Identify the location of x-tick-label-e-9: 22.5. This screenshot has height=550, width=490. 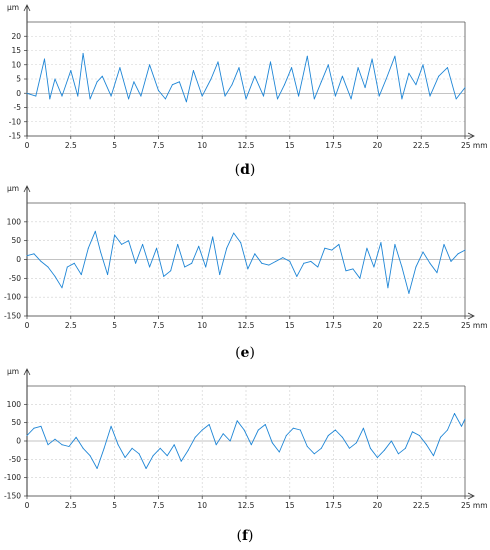
(421, 325).